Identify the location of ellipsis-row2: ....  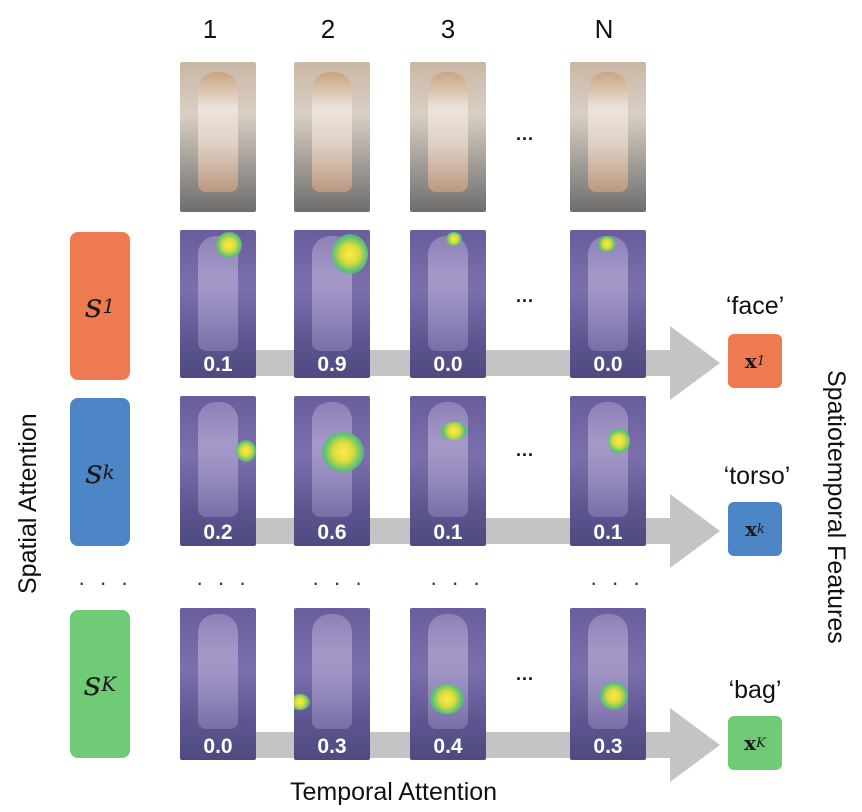
(525, 450).